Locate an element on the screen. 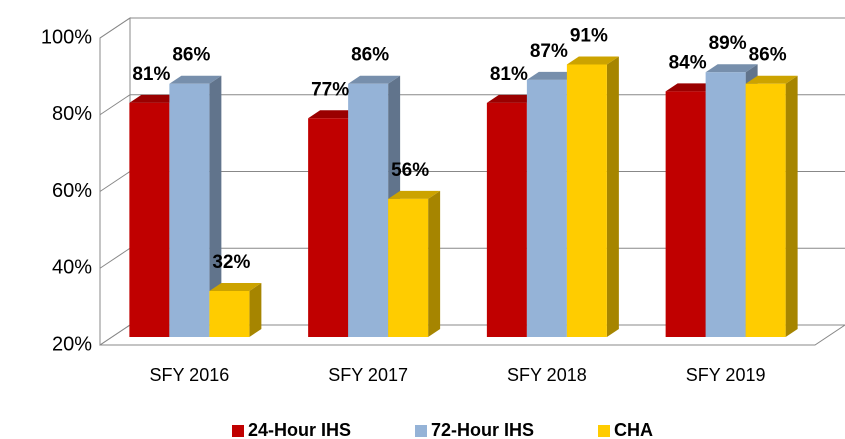 This screenshot has height=439, width=845. y-tick-label: 60% is located at coordinates (72, 191).